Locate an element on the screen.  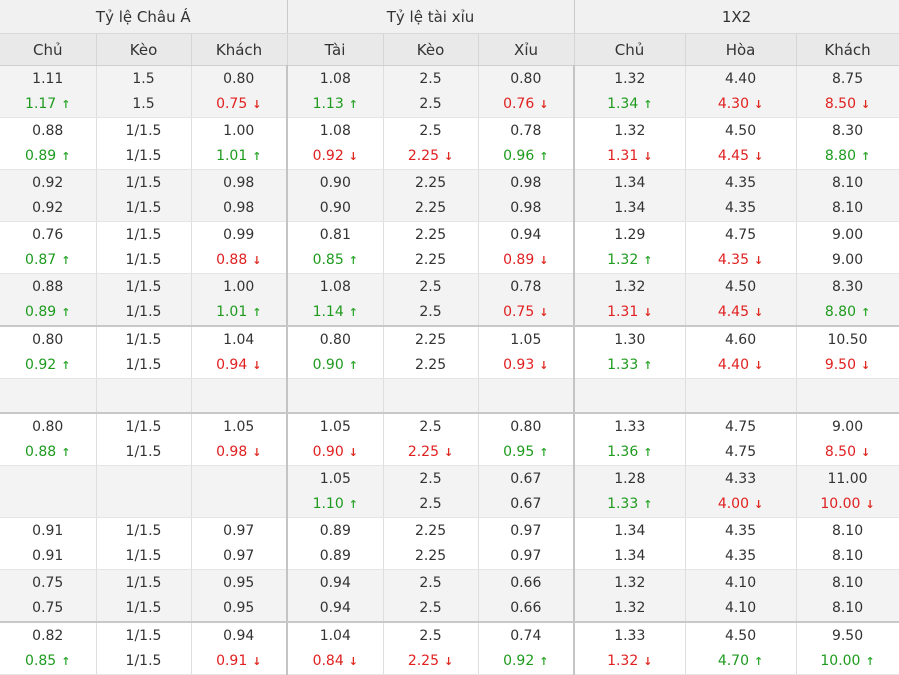
odds-cell: 0.76 0.87 ↑ is located at coordinates (48, 247).